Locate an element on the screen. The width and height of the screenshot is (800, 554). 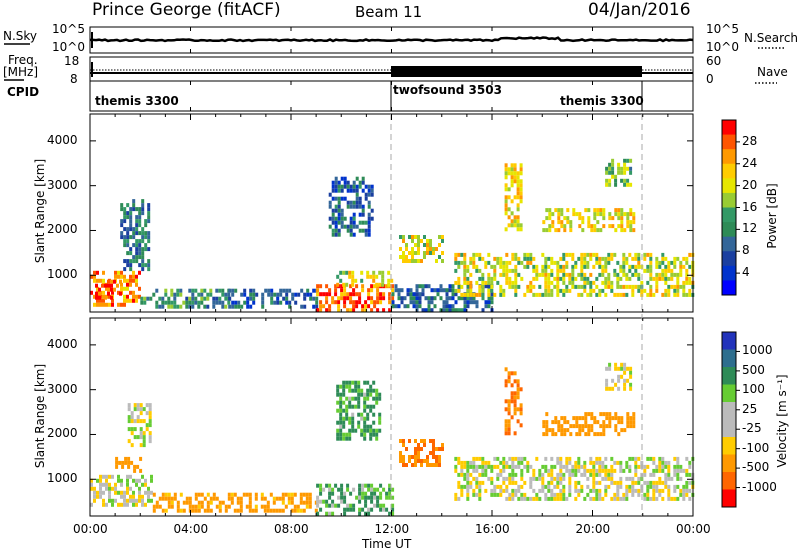
beam-title: Beam 11 is located at coordinates (389, 12).